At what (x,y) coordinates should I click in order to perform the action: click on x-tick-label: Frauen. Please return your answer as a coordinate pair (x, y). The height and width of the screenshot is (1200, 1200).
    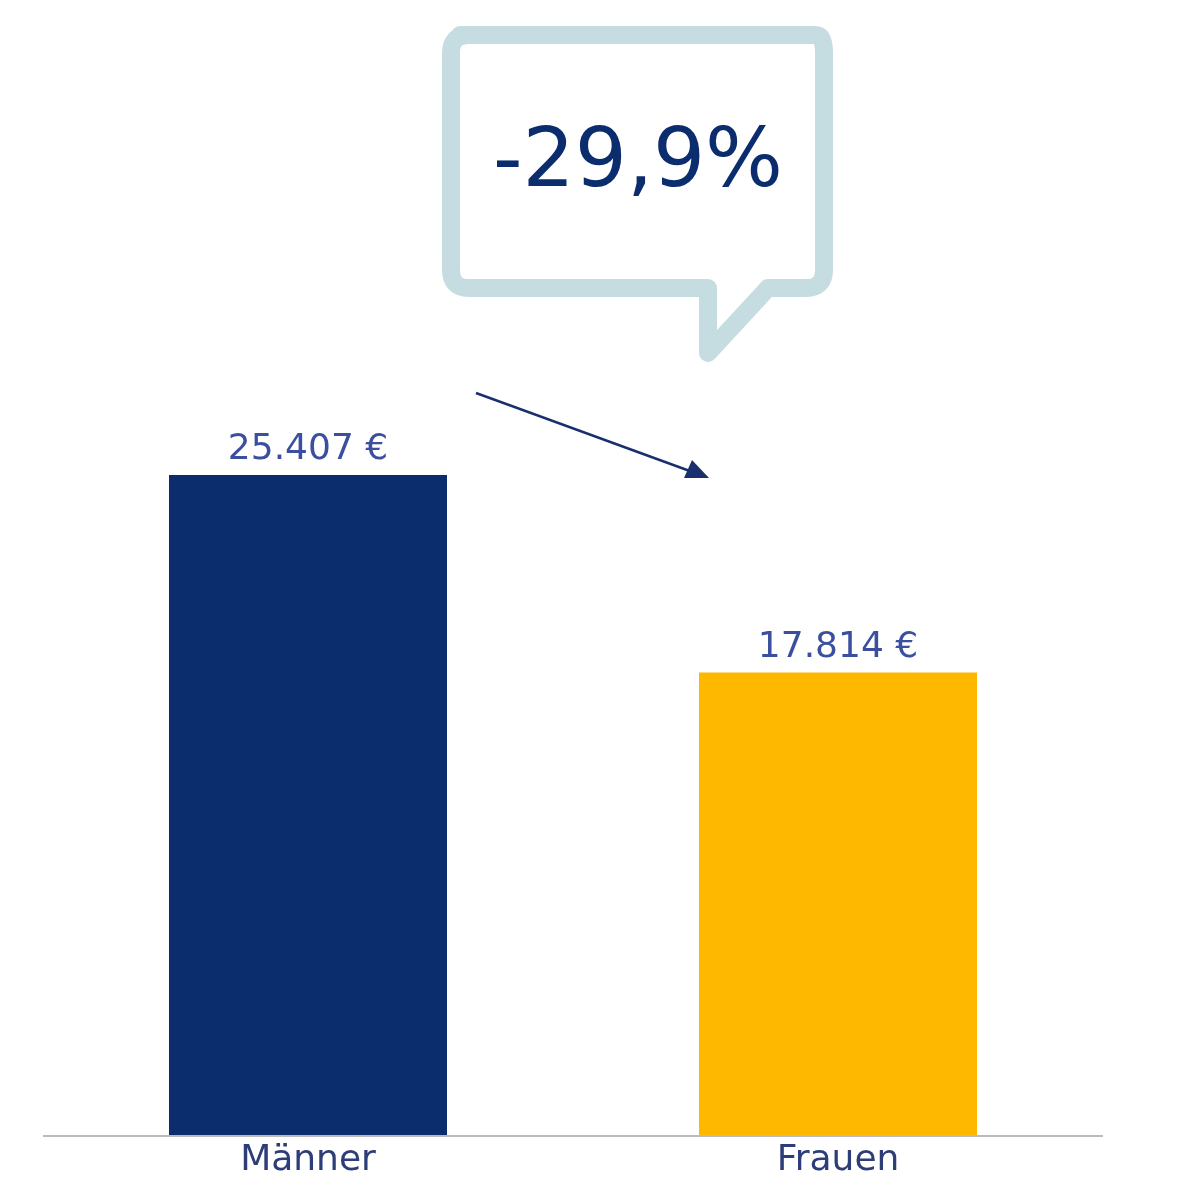
    Looking at the image, I should click on (838, 1157).